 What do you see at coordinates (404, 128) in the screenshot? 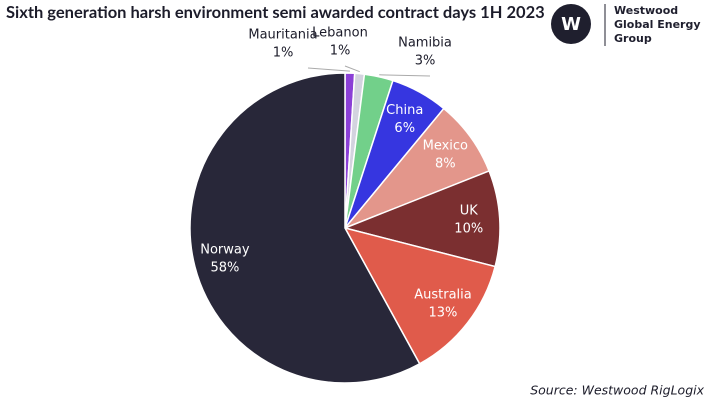
I see `value-label: 6%` at bounding box center [404, 128].